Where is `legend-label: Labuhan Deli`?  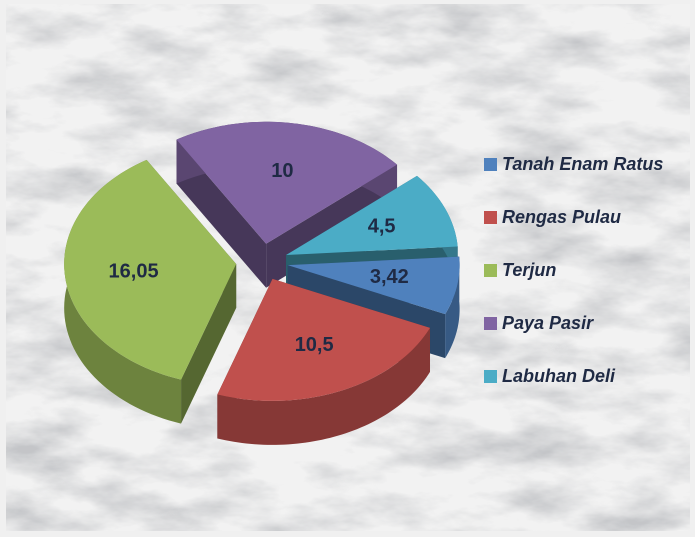 legend-label: Labuhan Deli is located at coordinates (559, 376).